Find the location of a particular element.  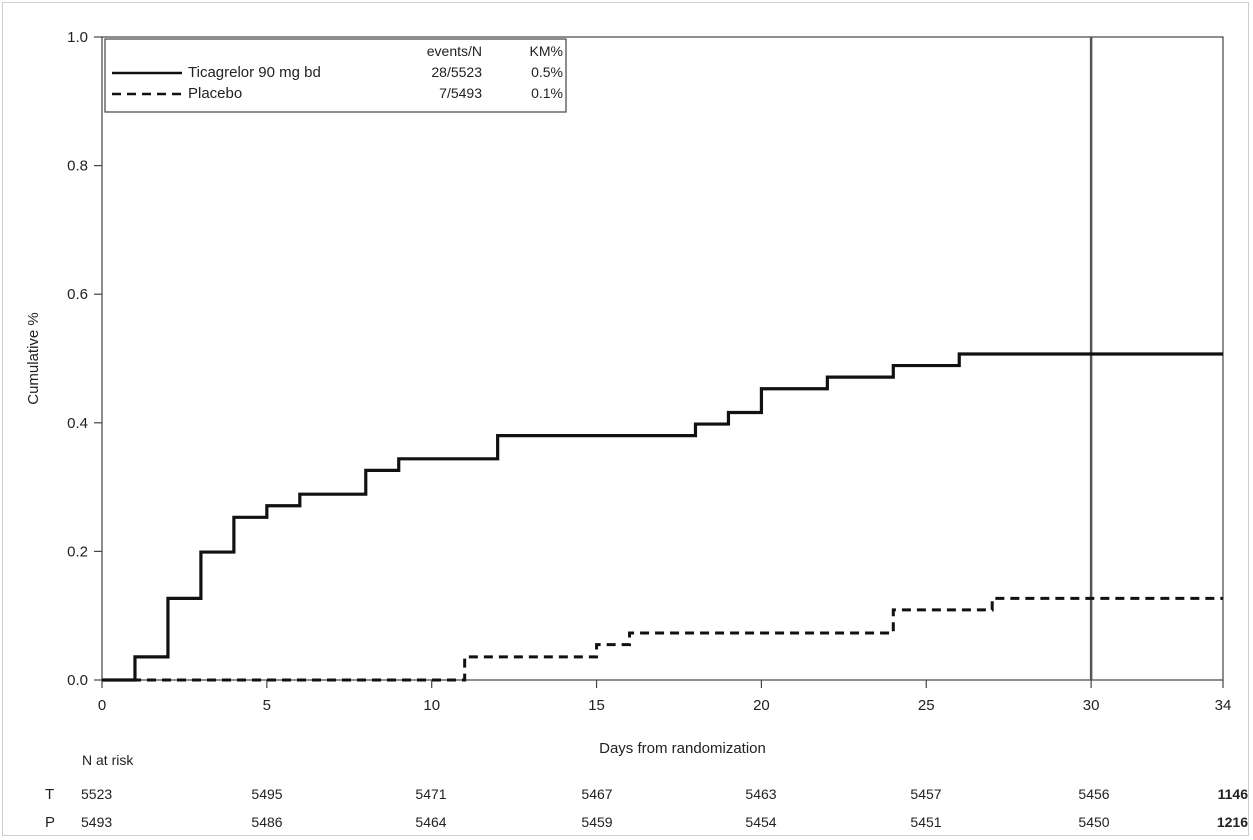

risk-value-t-7: 1146 is located at coordinates (1233, 794).